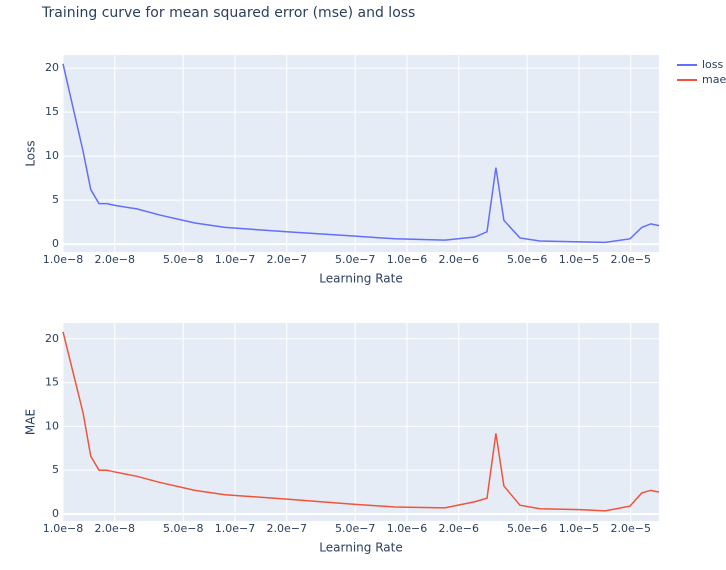  Describe the element at coordinates (714, 79) in the screenshot. I see `legend-label: mae` at that location.